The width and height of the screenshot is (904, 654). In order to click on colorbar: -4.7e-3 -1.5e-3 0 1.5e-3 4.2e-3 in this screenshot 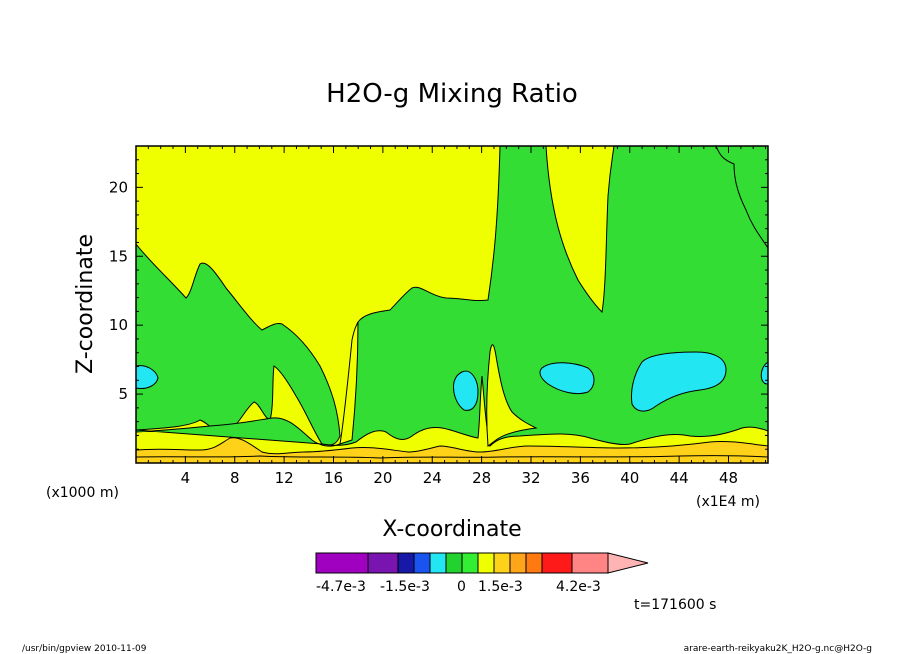, I will do `click(482, 573)`.